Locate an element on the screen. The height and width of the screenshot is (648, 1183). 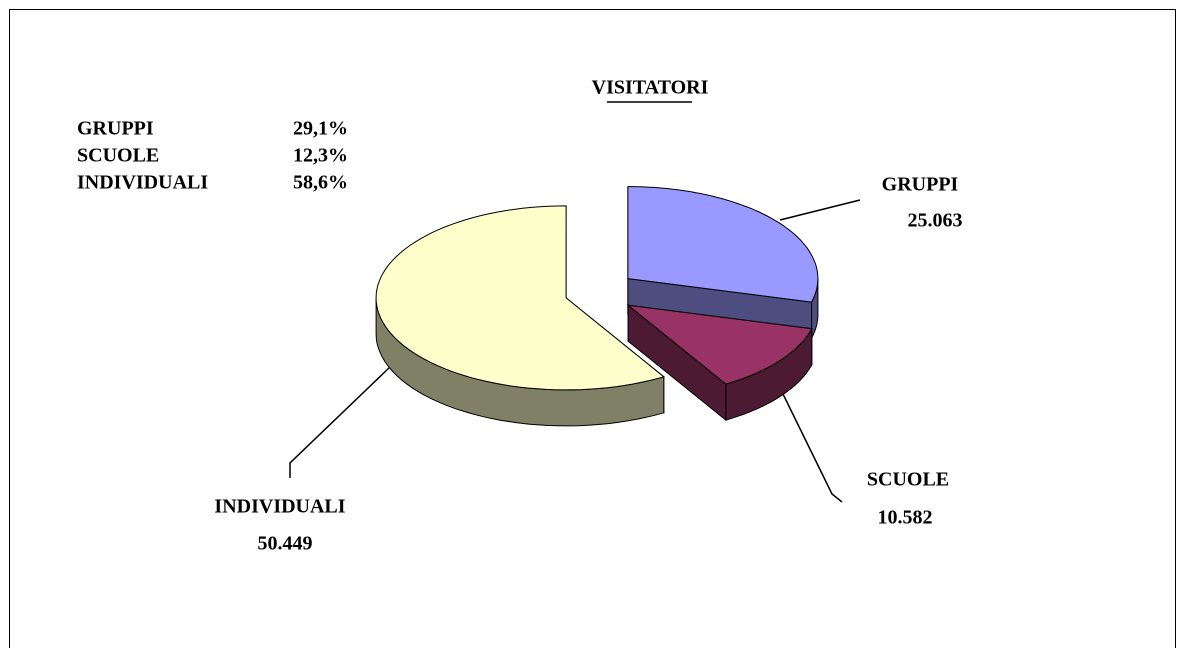
legend-percentage: 58,6% is located at coordinates (320, 183).